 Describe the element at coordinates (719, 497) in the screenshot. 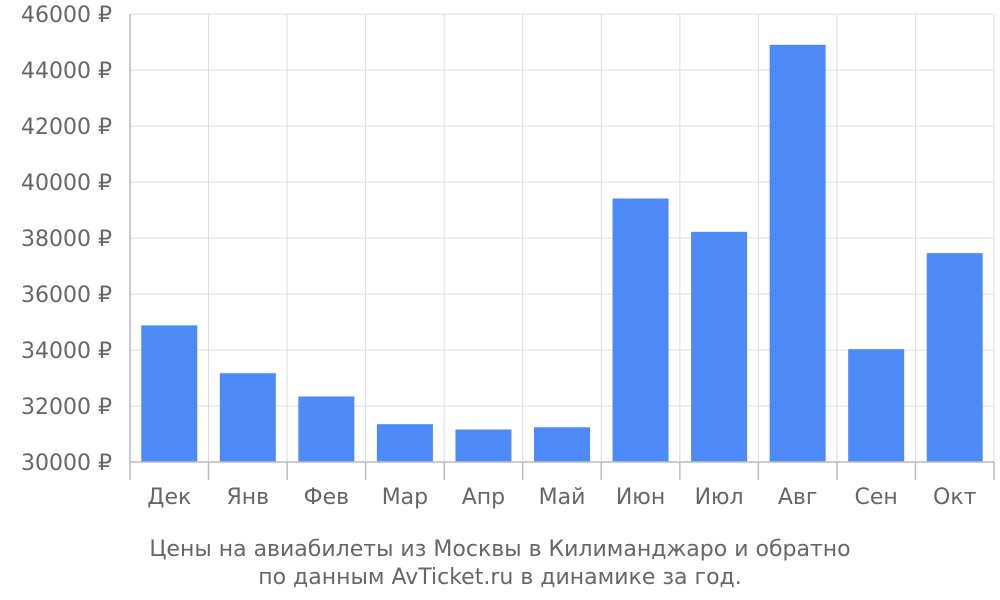

I see `x-tick-label: Июл` at that location.